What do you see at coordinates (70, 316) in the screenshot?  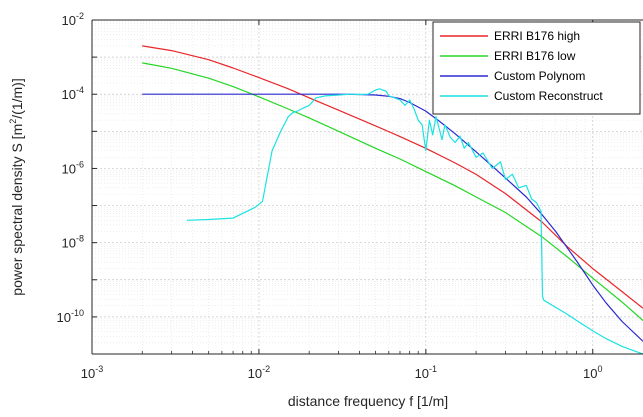 I see `y-tick-label: 10⁻¹⁰` at bounding box center [70, 316].